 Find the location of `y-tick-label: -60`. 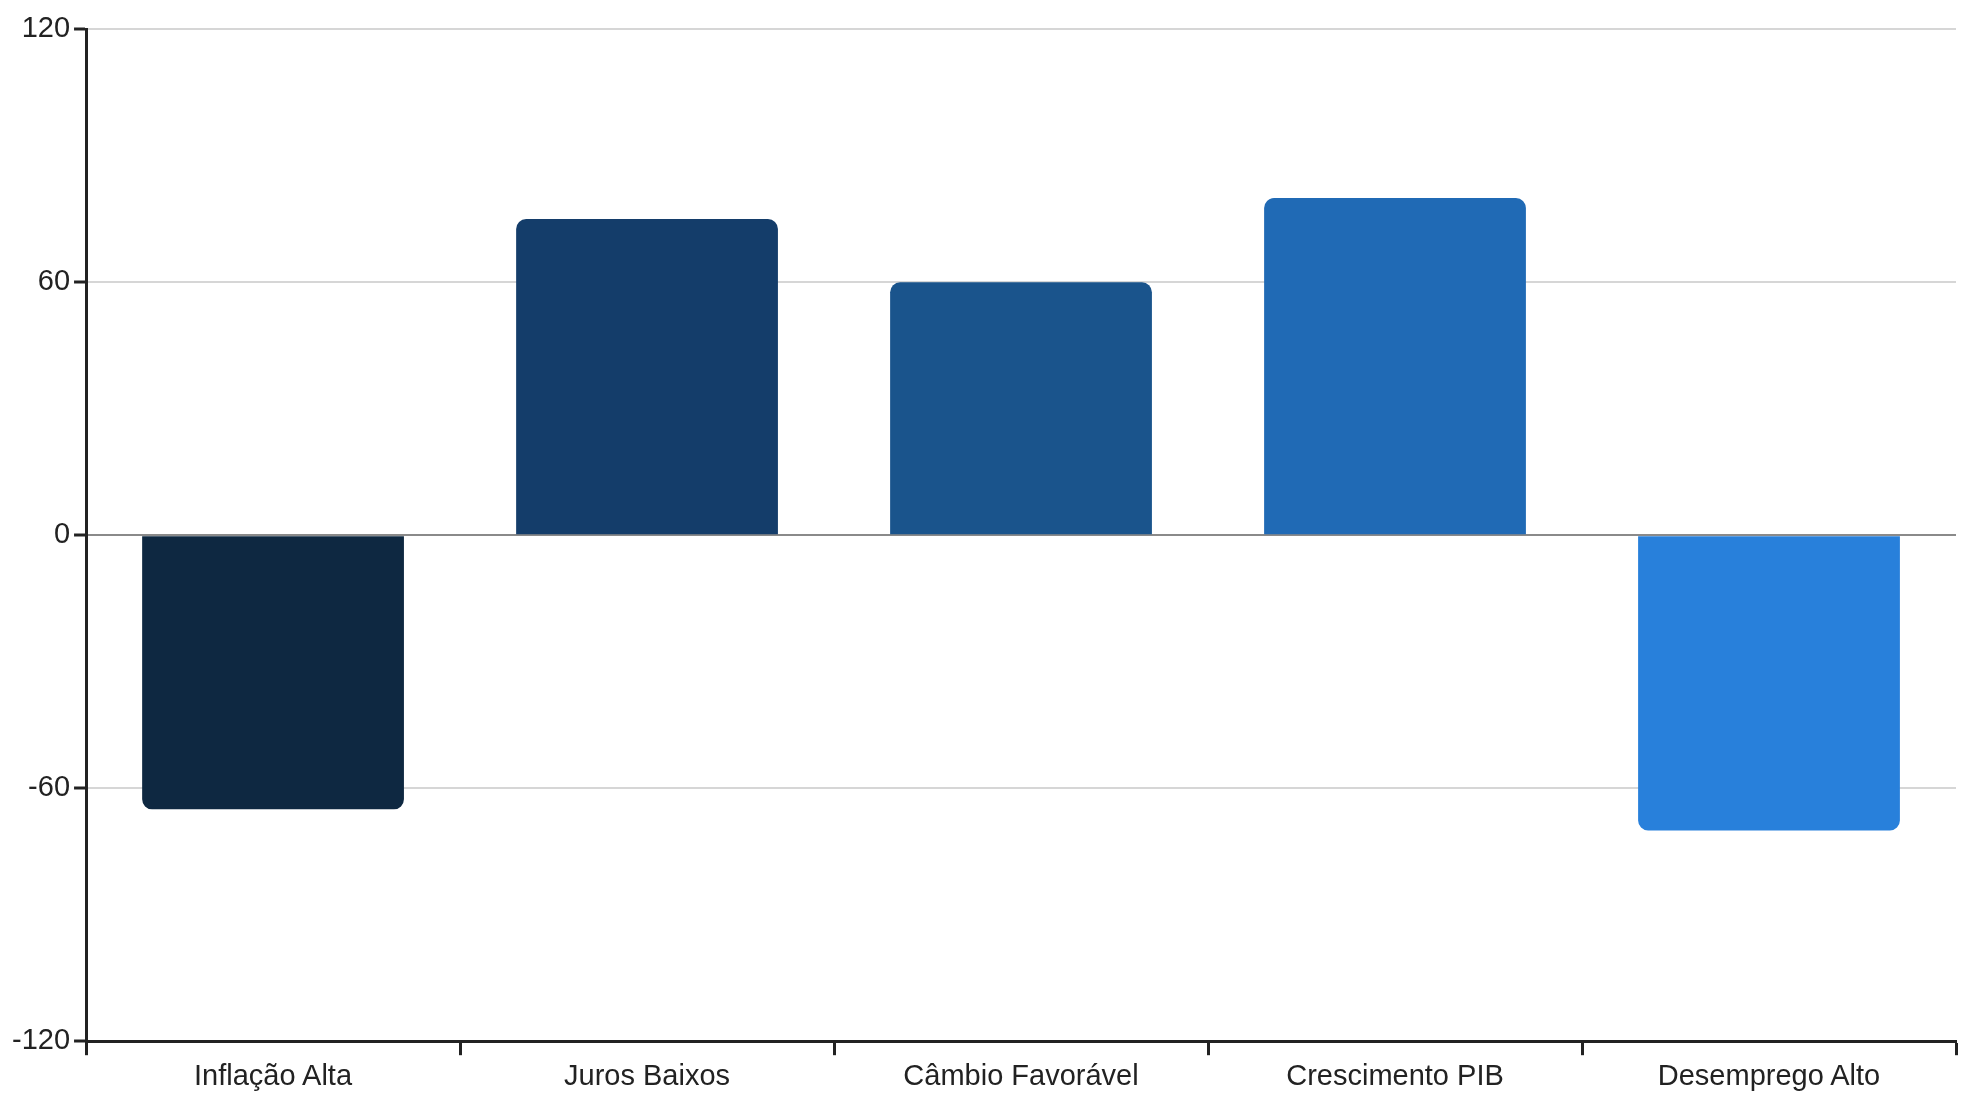

y-tick-label: -60 is located at coordinates (49, 786).